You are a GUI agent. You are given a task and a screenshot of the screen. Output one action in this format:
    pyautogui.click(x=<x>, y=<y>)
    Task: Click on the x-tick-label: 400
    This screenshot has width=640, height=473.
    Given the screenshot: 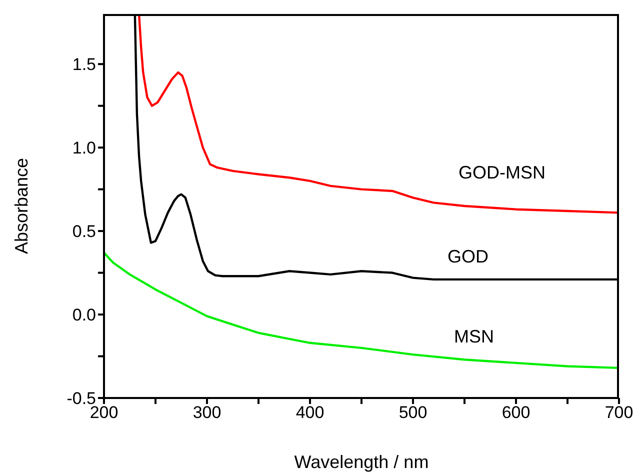 What is the action you would take?
    pyautogui.click(x=310, y=412)
    